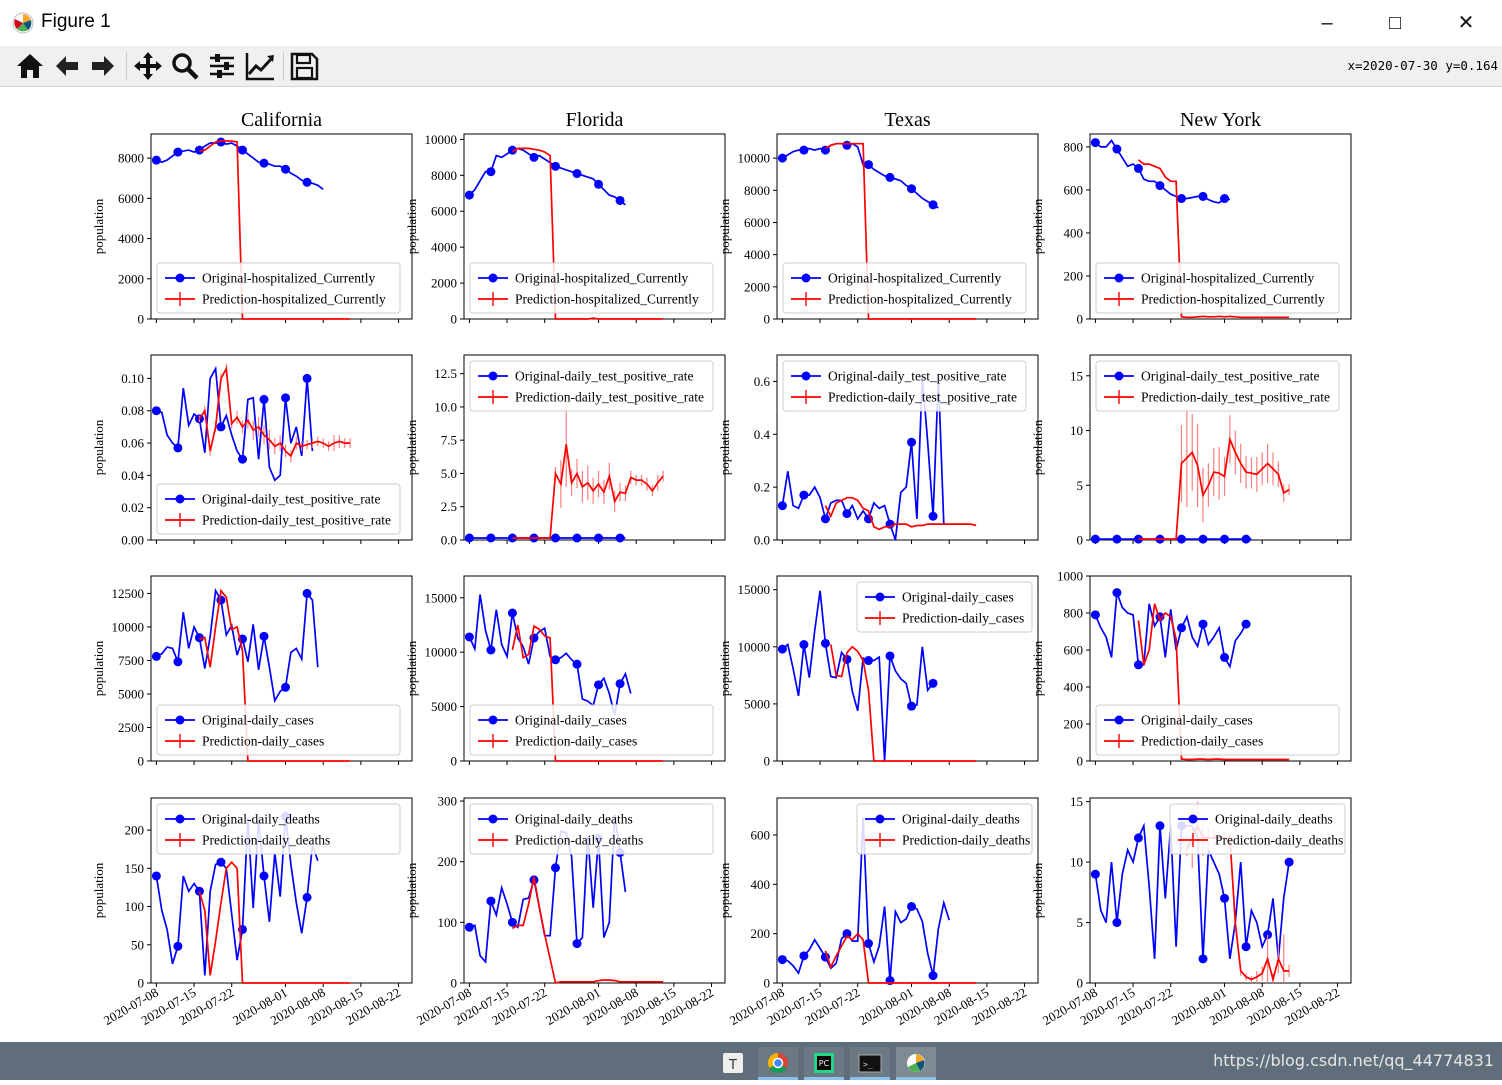 Image resolution: width=1502 pixels, height=1085 pixels. Describe the element at coordinates (1395, 23) in the screenshot. I see `maximize-button: □` at that location.